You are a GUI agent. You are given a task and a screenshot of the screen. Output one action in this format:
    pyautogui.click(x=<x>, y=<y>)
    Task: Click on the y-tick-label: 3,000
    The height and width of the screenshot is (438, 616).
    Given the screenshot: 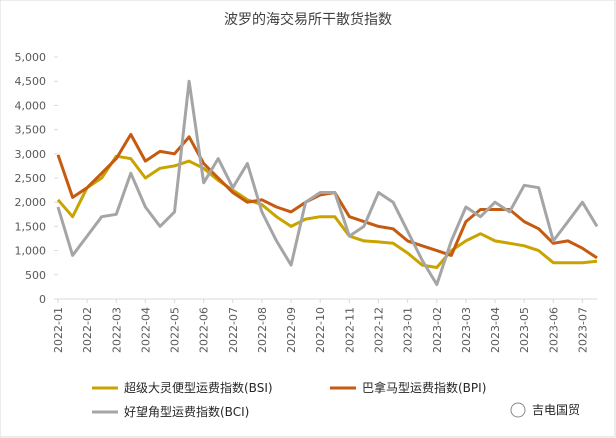 What is the action you would take?
    pyautogui.click(x=31, y=154)
    